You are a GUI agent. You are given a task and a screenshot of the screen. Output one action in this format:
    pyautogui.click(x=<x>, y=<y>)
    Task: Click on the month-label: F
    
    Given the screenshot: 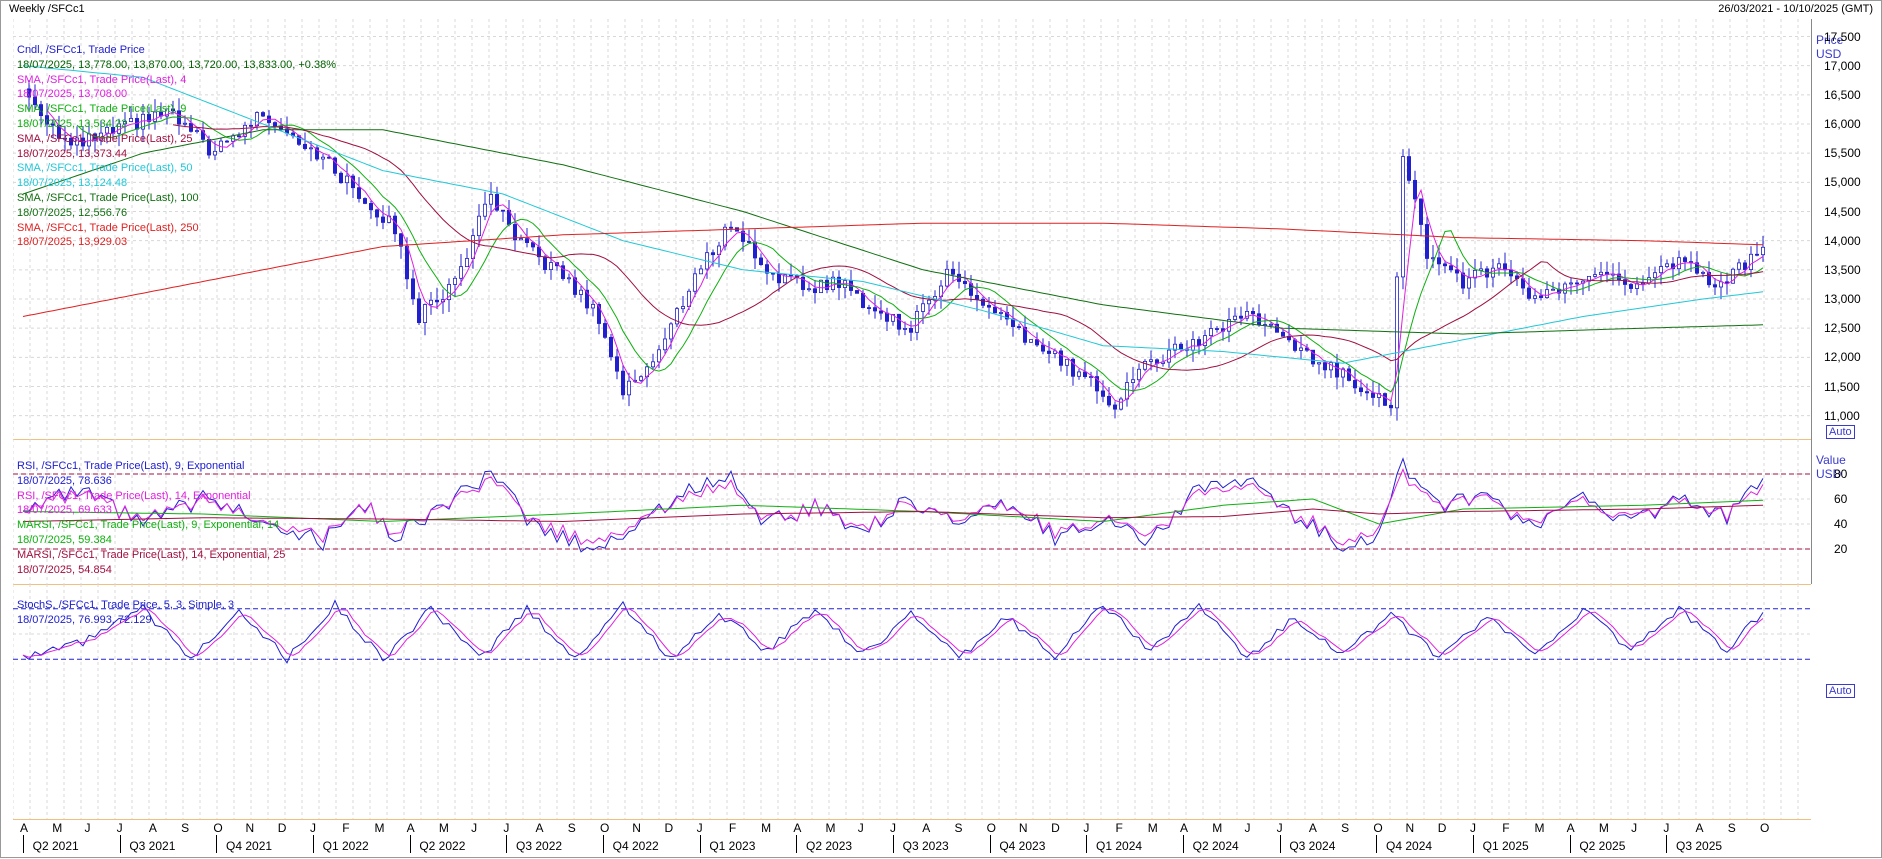 What is the action you would take?
    pyautogui.click(x=732, y=828)
    